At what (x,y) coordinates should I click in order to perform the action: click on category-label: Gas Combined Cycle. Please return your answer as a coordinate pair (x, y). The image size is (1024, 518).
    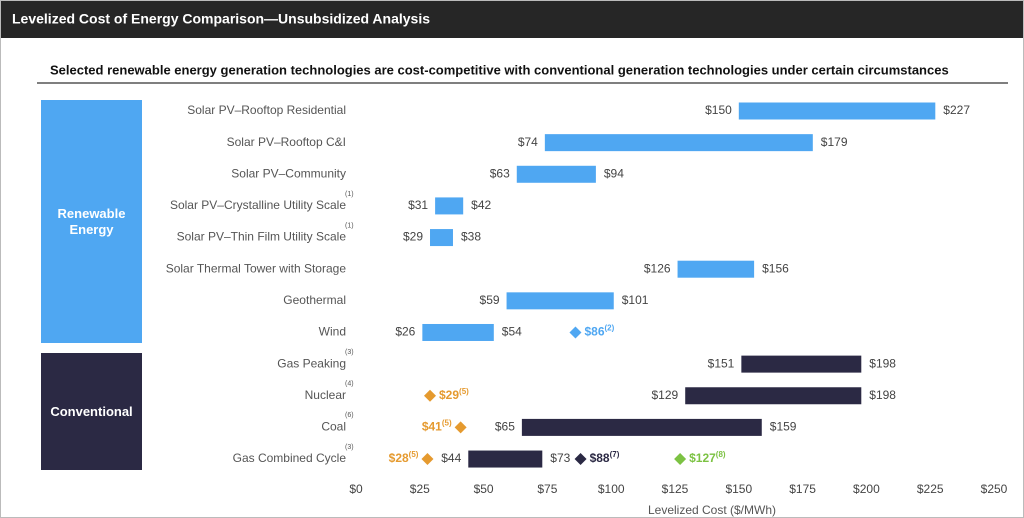
    Looking at the image, I should click on (290, 458).